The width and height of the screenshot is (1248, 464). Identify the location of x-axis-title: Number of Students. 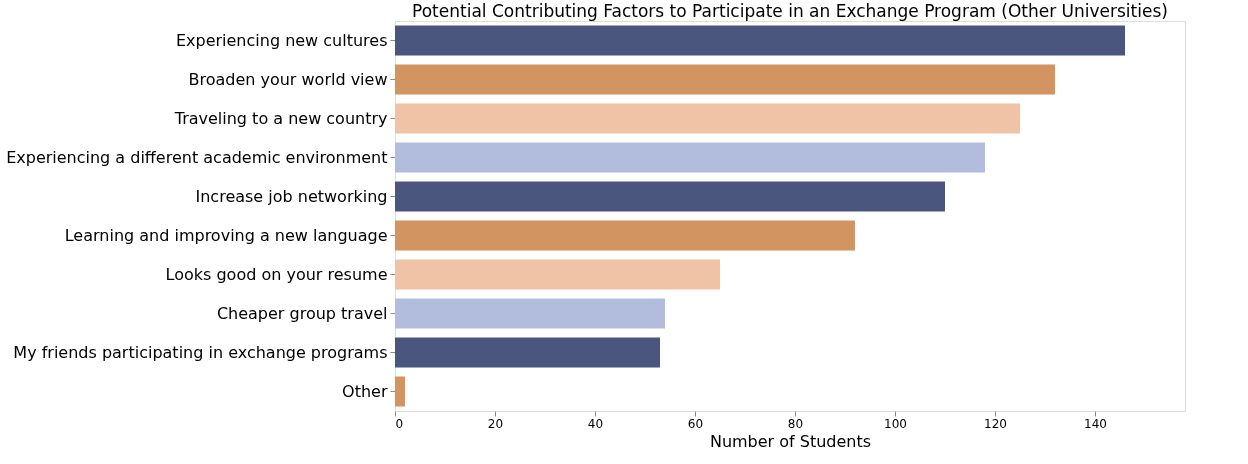
(790, 441).